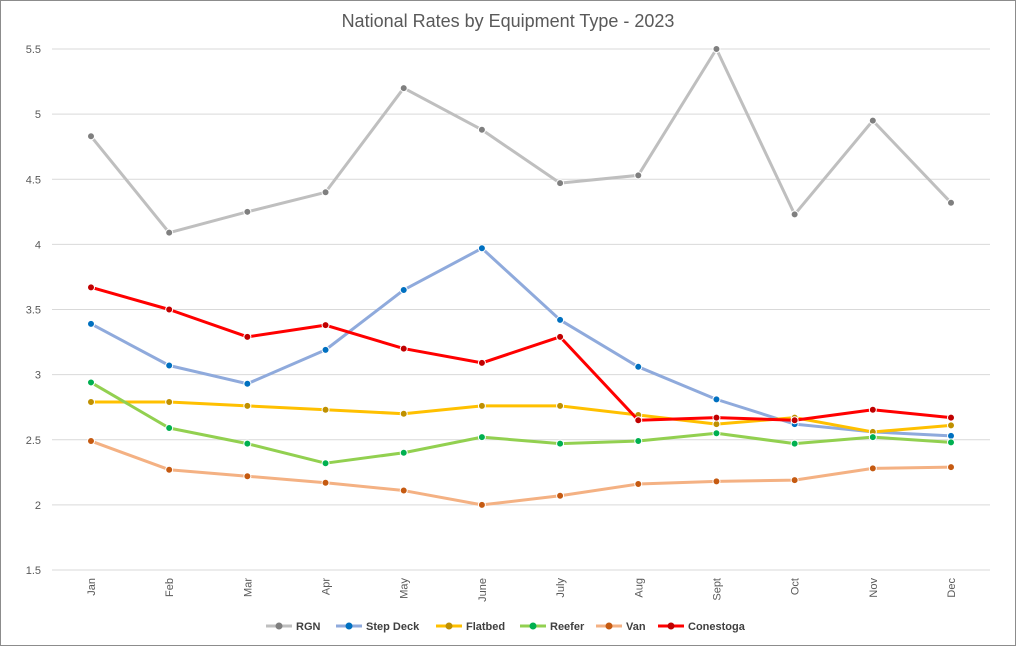 The image size is (1016, 646). What do you see at coordinates (567, 627) in the screenshot?
I see `legend-label: Reefer` at bounding box center [567, 627].